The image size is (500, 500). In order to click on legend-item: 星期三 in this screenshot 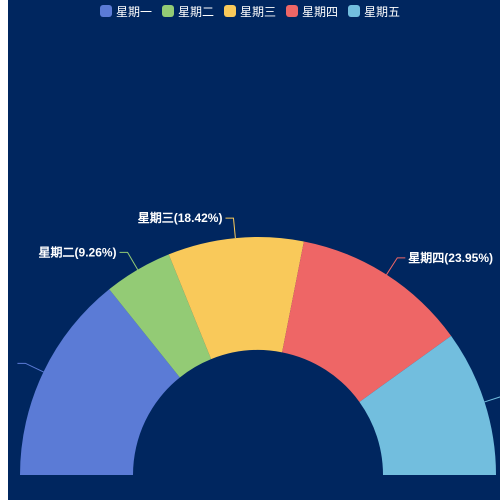, I will do `click(249, 11)`.